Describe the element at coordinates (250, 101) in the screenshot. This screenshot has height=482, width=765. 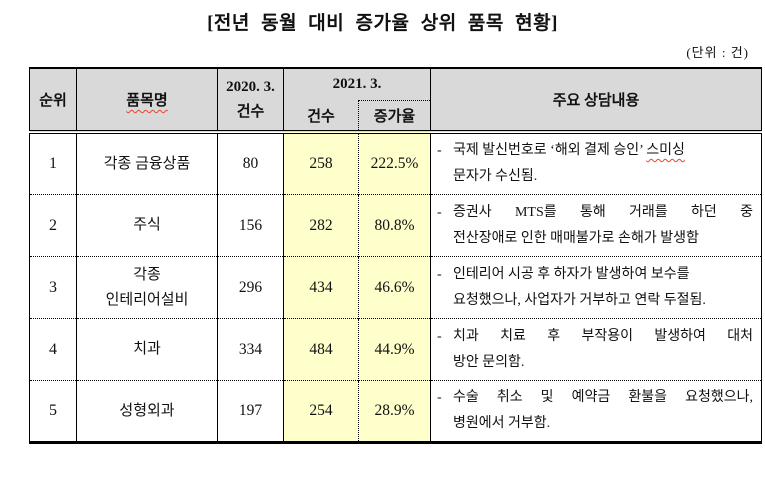
I see `header-2020-count: 2020. 3. 건수` at that location.